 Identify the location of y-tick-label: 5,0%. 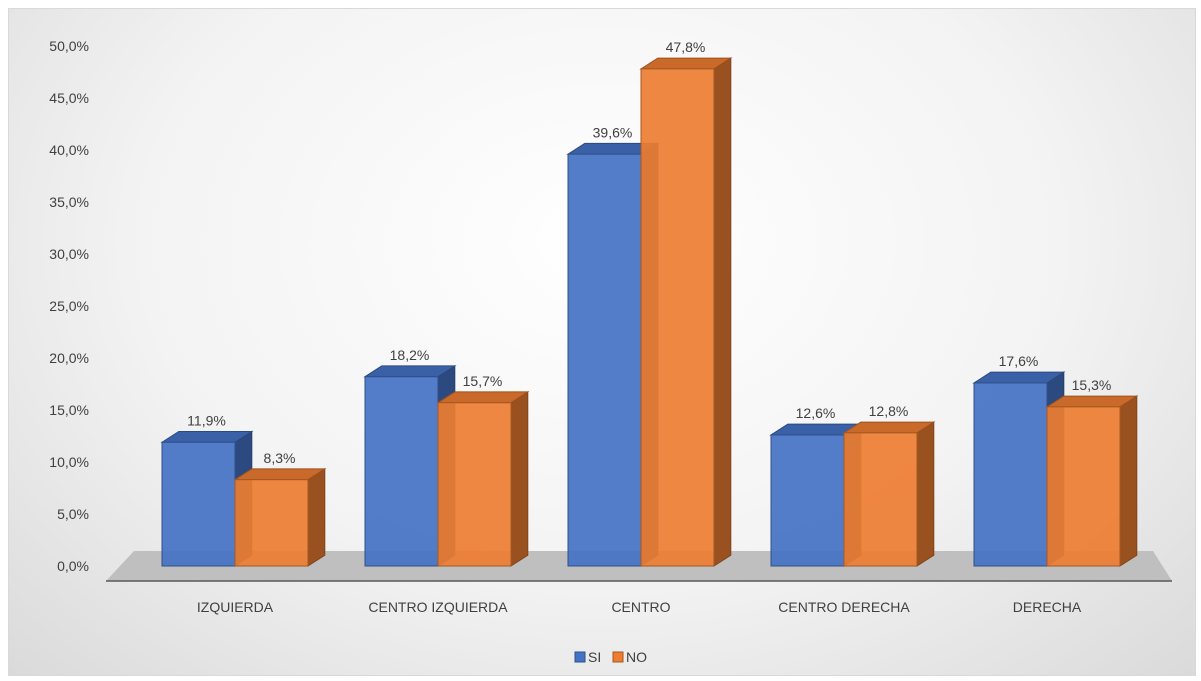
(73, 514).